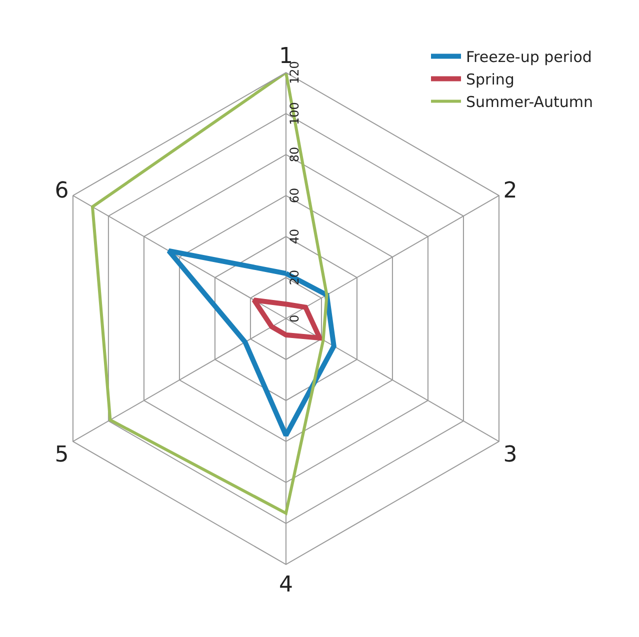 This screenshot has height=637, width=639. What do you see at coordinates (530, 102) in the screenshot?
I see `legend-label: Summer-Autumn` at bounding box center [530, 102].